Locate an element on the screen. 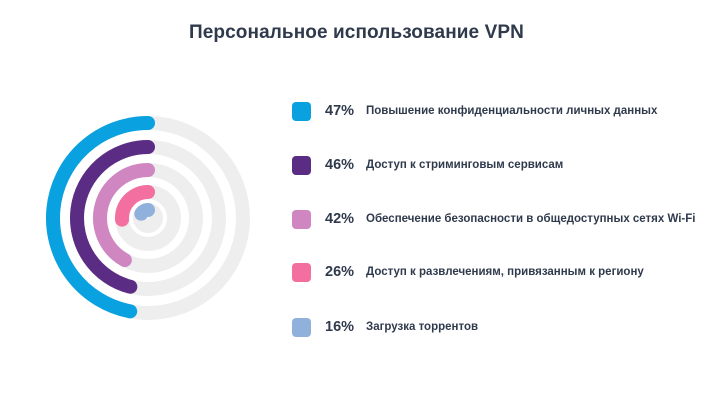 The height and width of the screenshot is (401, 713). legend-label: Доступ к стриминговым сервисам is located at coordinates (465, 165).